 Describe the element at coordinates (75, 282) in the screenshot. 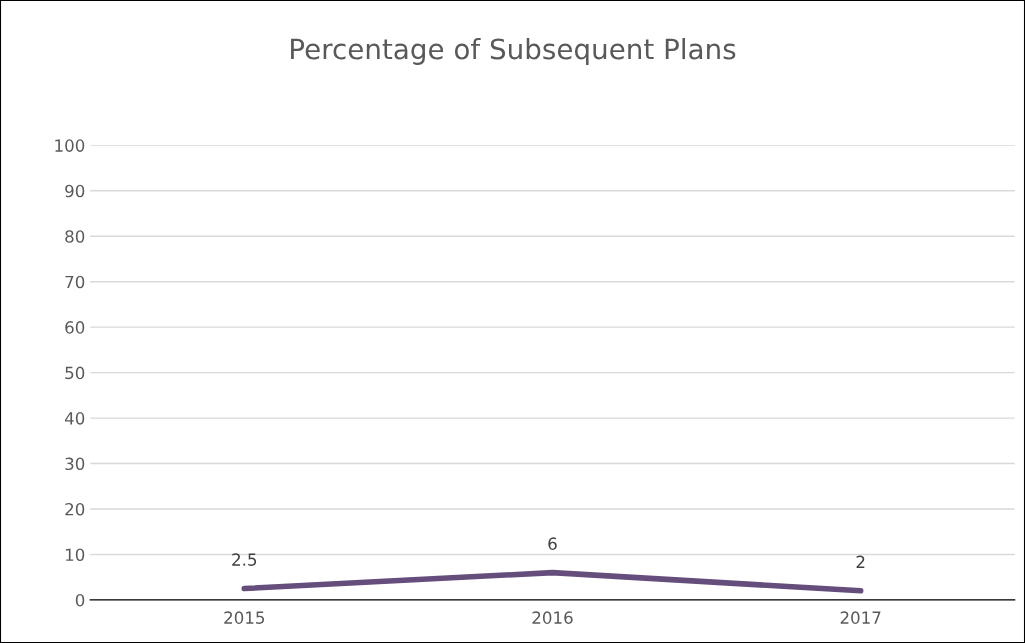

I see `y-tick-label: 70` at that location.